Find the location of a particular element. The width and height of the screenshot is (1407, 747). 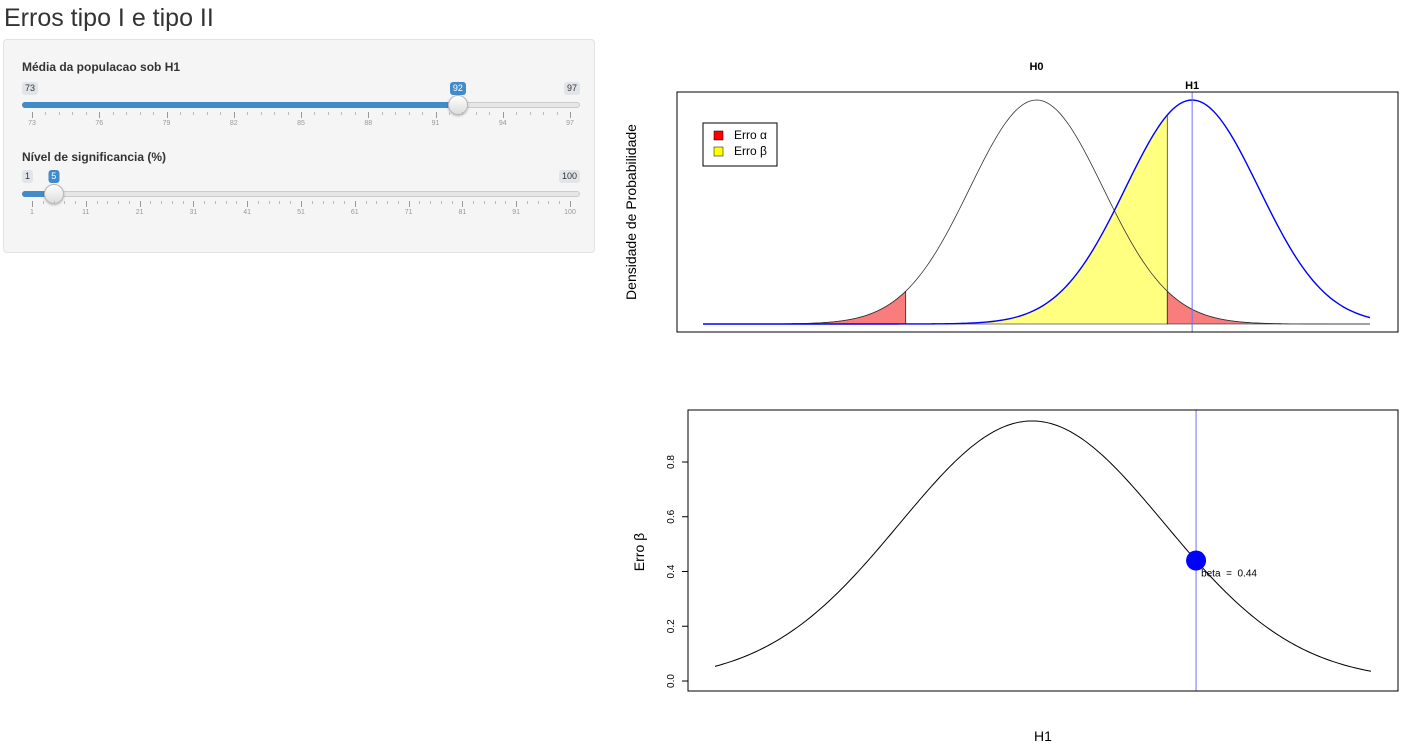

slider-tick-label: 81 is located at coordinates (462, 212).